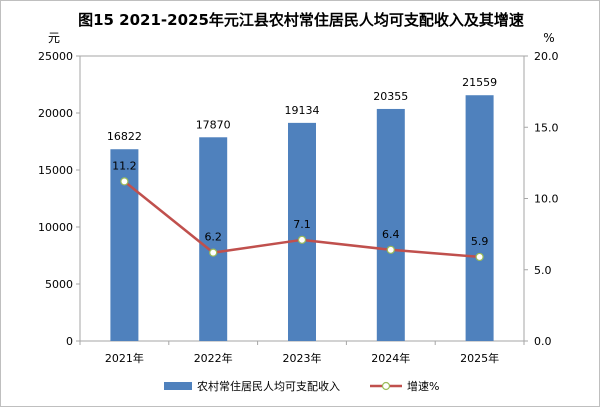 This screenshot has width=602, height=409. I want to click on growth-value-label: 6.2, so click(213, 237).